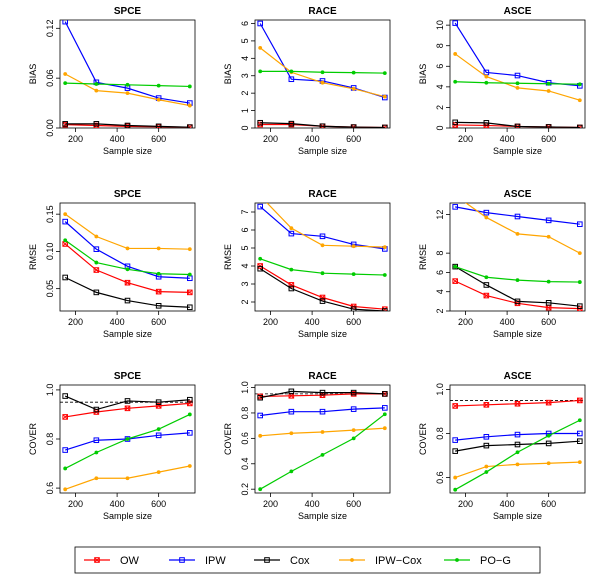 This screenshot has height=580, width=599. I want to click on panel-title: SPCE, so click(128, 11).